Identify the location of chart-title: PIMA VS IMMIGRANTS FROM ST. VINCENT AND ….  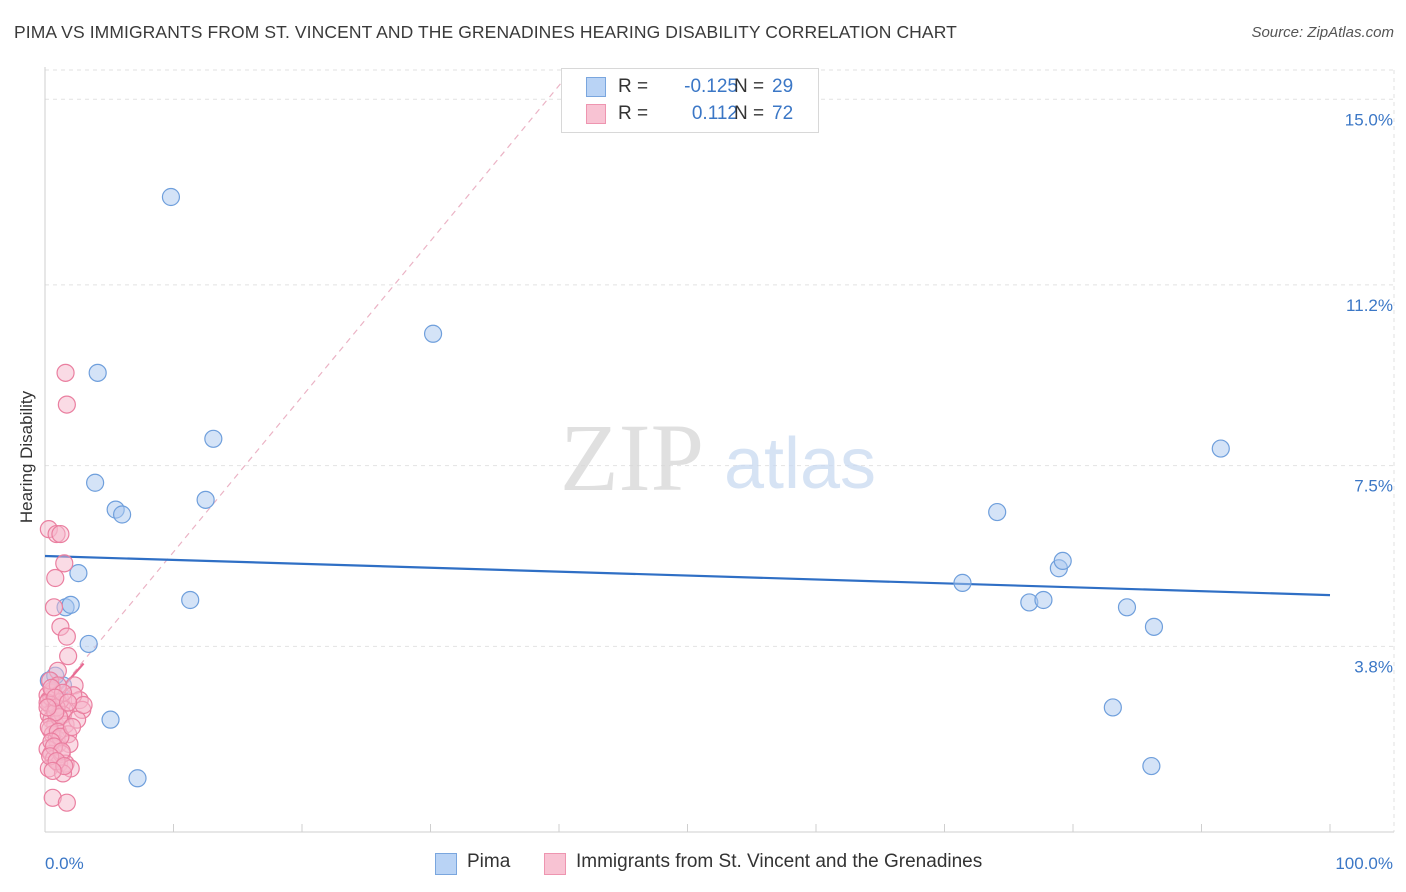
(485, 32).